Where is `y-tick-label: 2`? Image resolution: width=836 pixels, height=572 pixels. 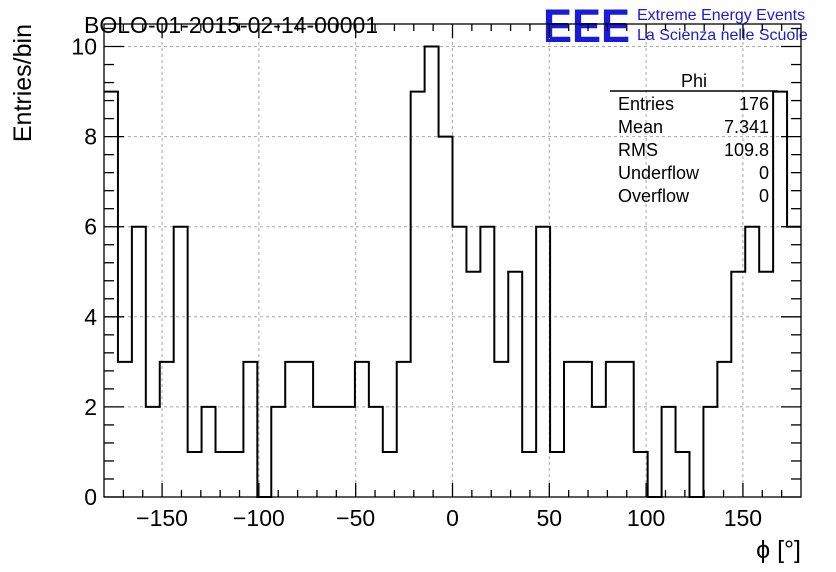 y-tick-label: 2 is located at coordinates (90, 407).